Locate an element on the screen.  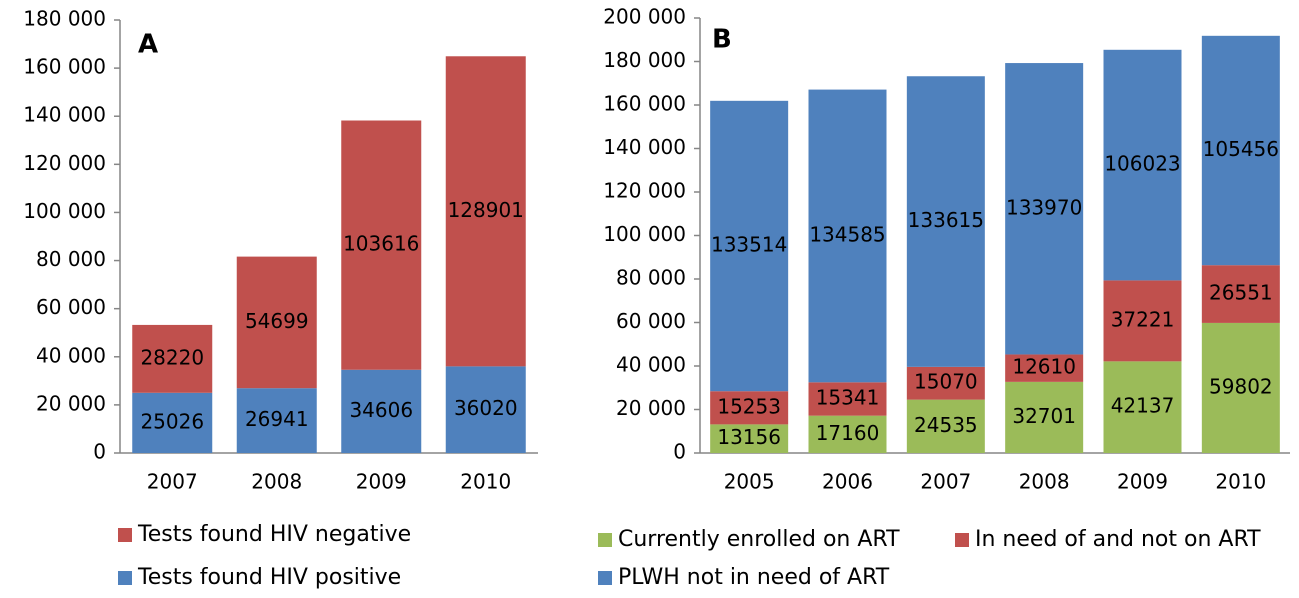
data-label: 15341 is located at coordinates (848, 397).